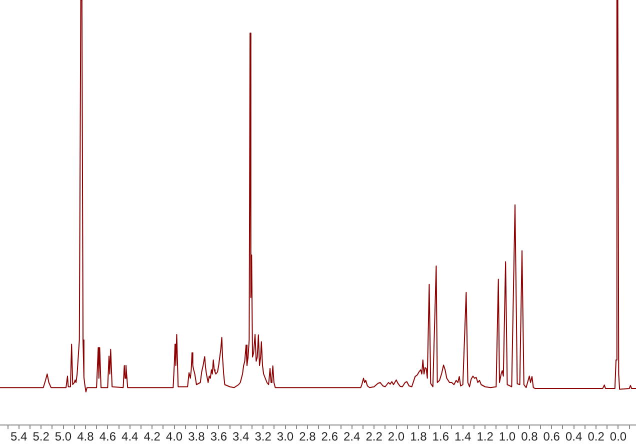 Image resolution: width=636 pixels, height=444 pixels. What do you see at coordinates (596, 437) in the screenshot?
I see `x-tick-label: 0.2` at bounding box center [596, 437].